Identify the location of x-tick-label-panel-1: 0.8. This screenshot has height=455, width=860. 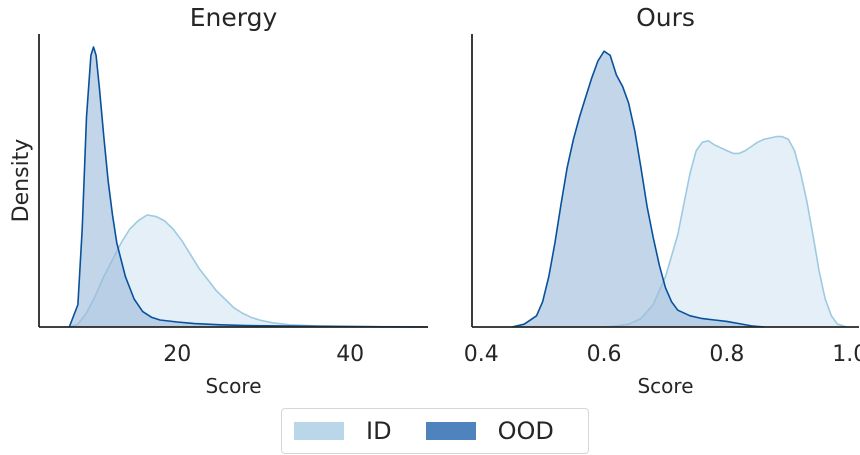
(726, 354).